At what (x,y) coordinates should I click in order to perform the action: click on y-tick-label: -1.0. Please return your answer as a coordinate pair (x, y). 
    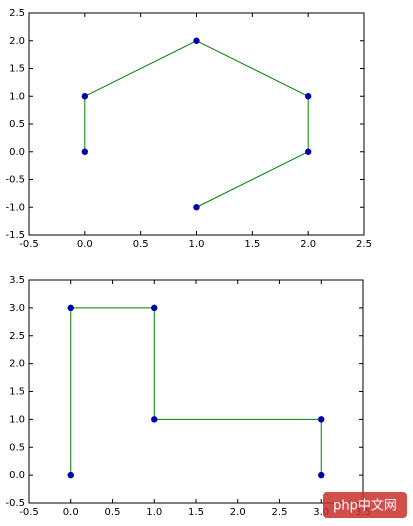
    Looking at the image, I should click on (15, 207).